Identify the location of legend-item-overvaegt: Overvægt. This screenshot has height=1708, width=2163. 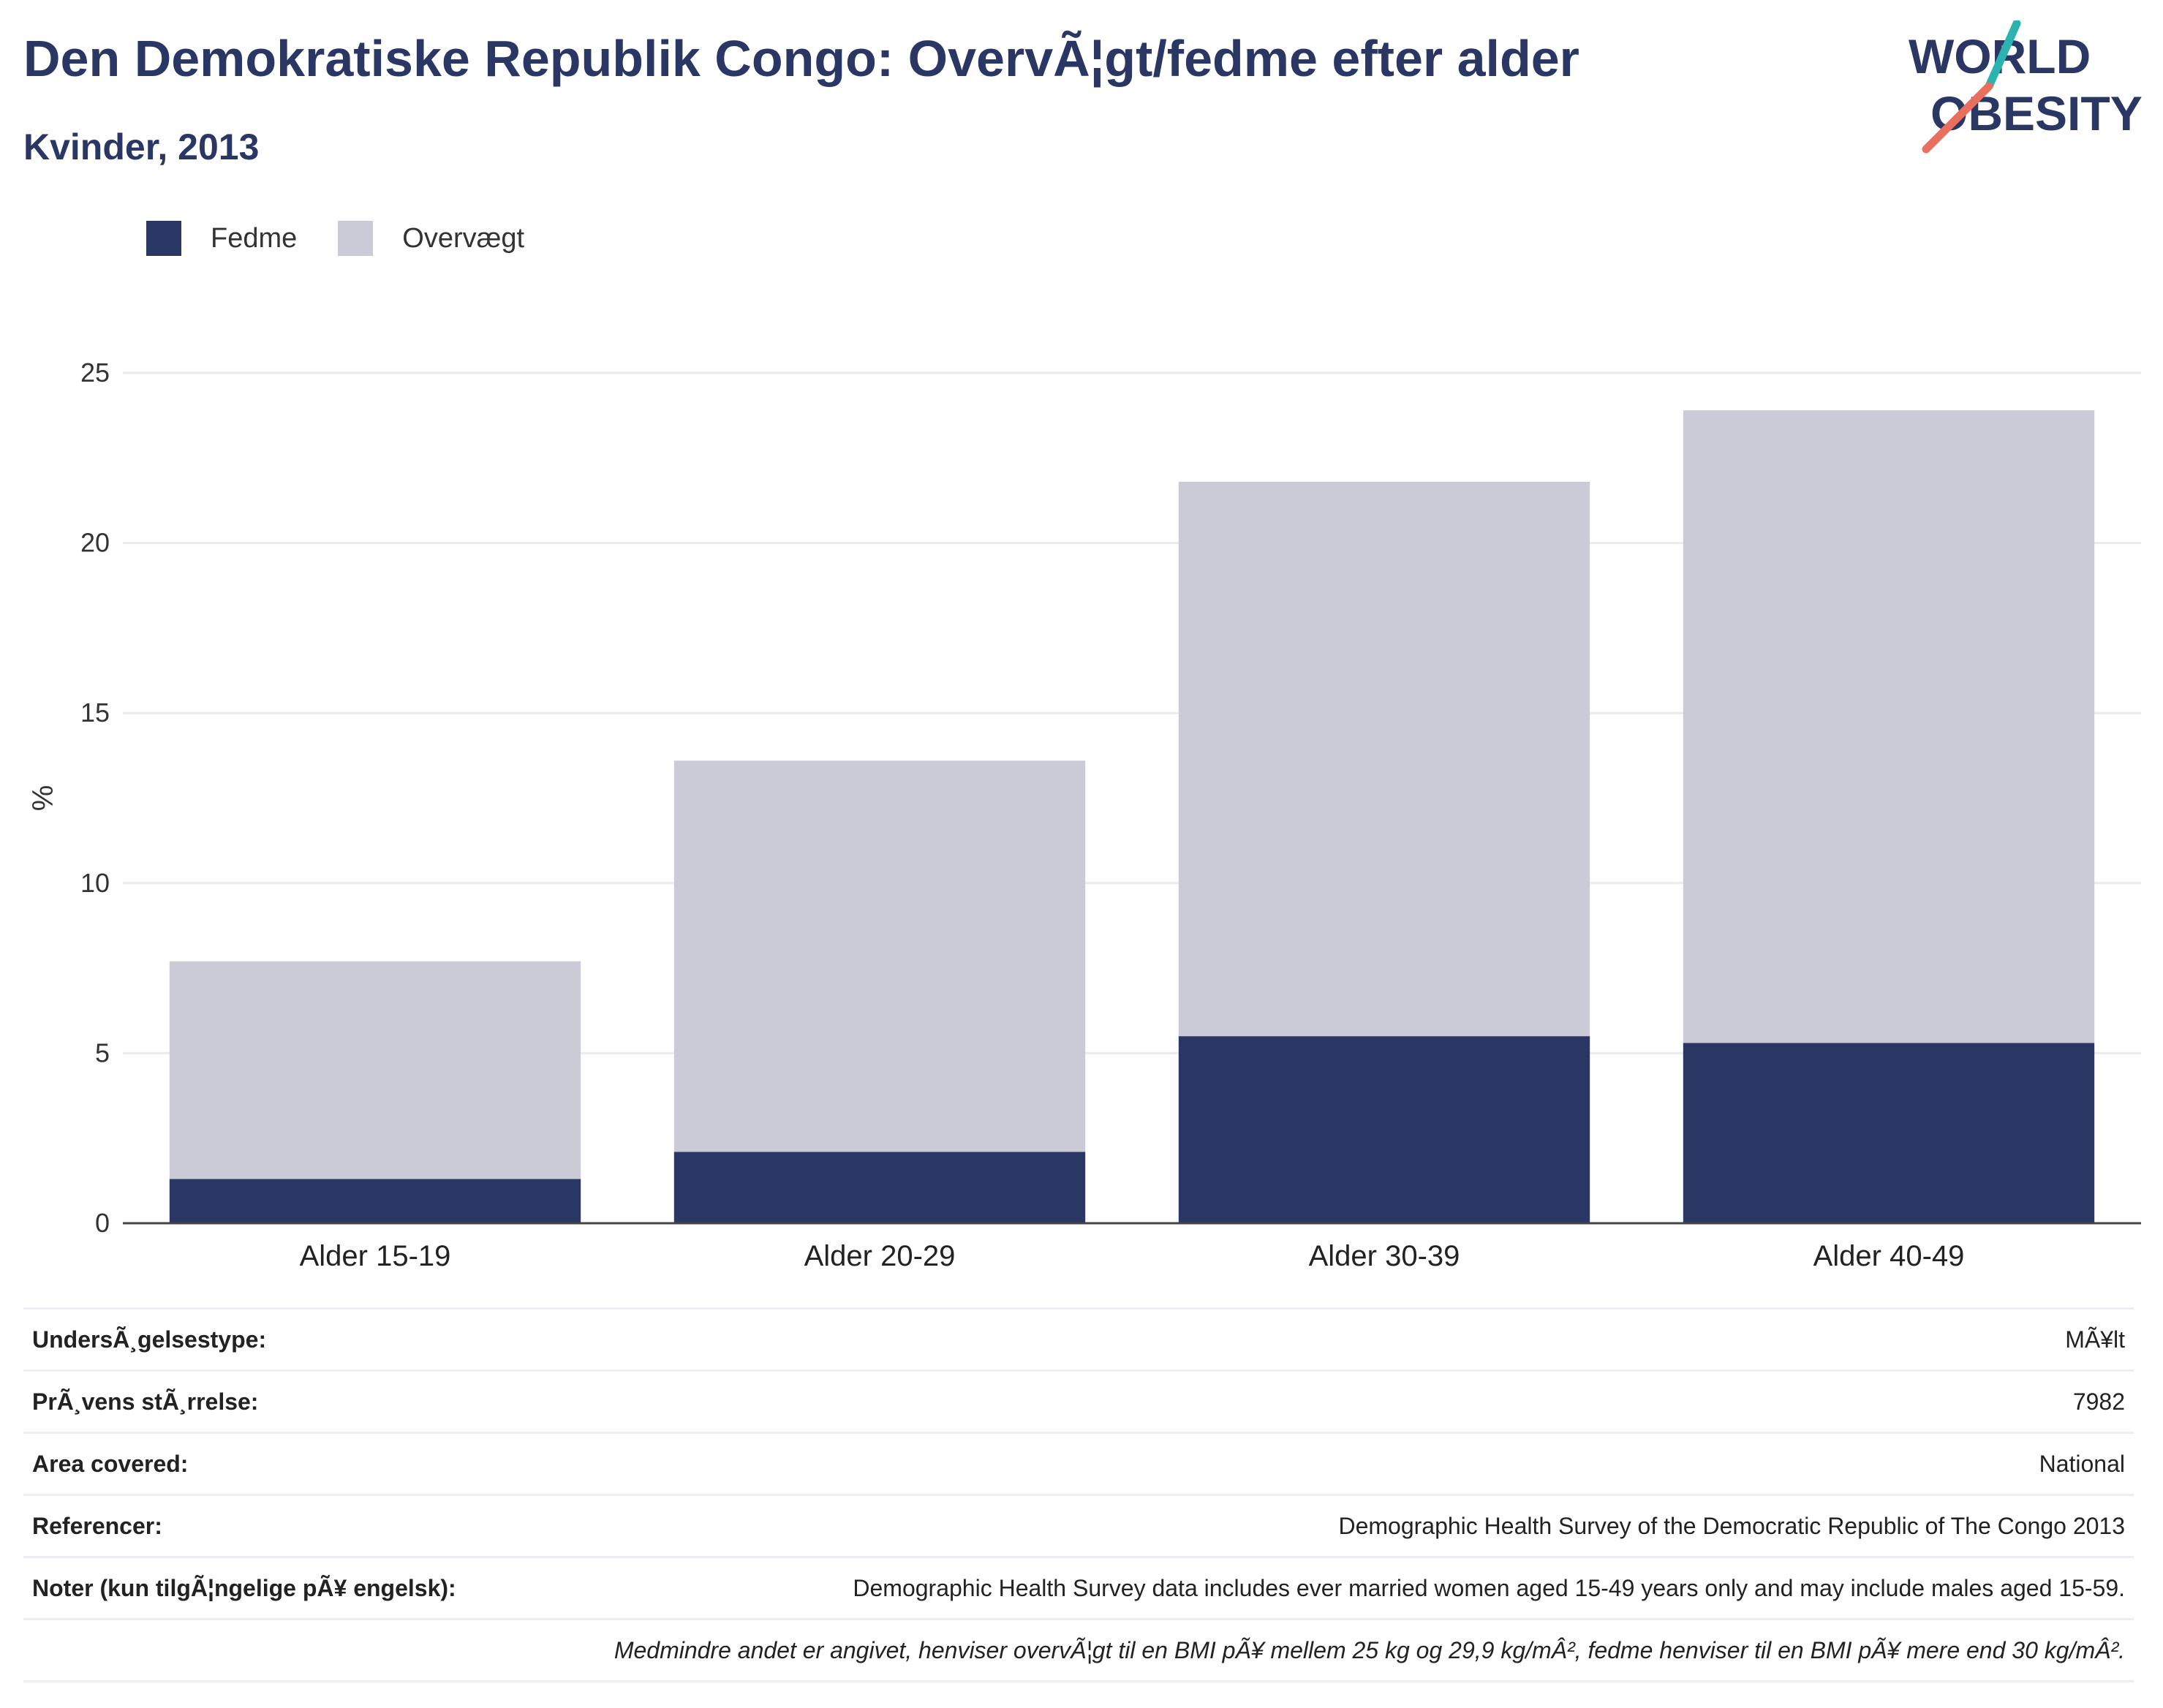
(431, 238).